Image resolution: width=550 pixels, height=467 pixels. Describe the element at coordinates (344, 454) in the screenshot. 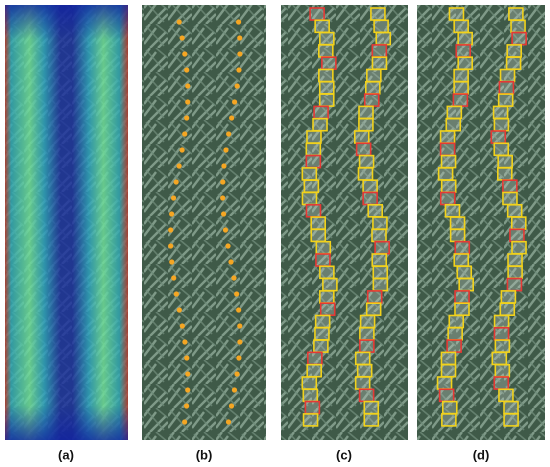

I see `panel-caption: (c)` at that location.